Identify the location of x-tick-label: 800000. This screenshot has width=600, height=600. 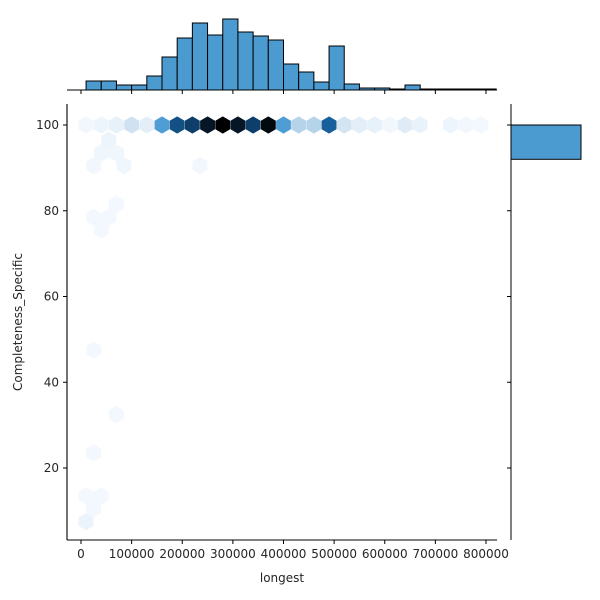
(486, 554).